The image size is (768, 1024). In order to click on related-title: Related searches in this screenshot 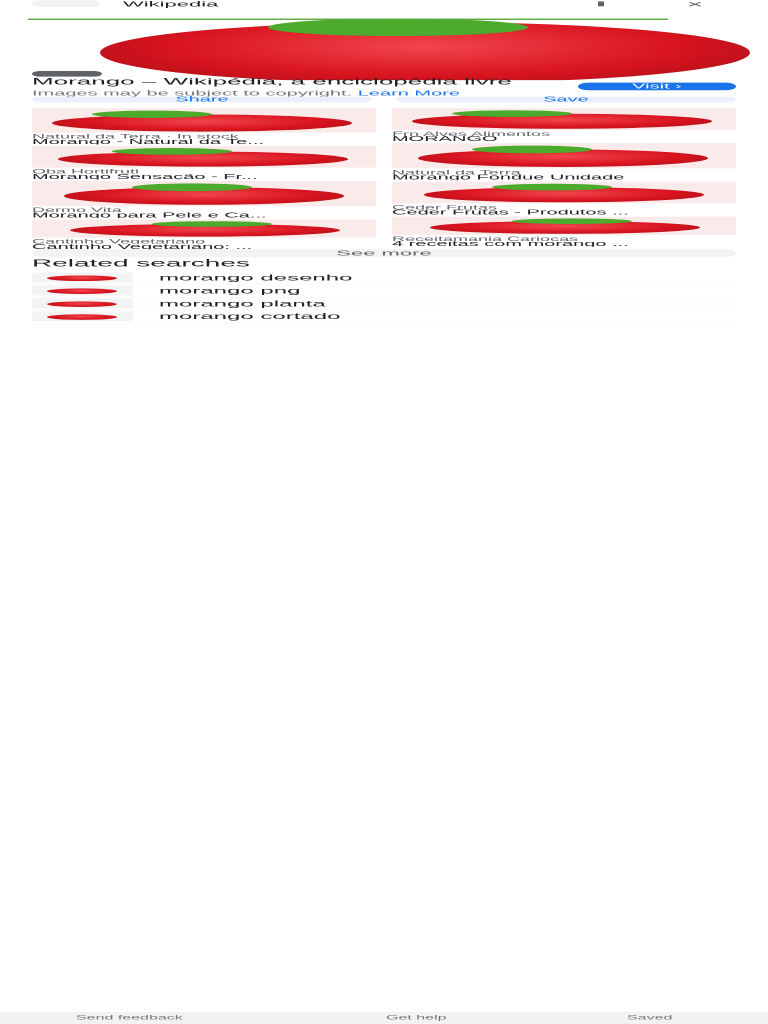, I will do `click(141, 263)`.